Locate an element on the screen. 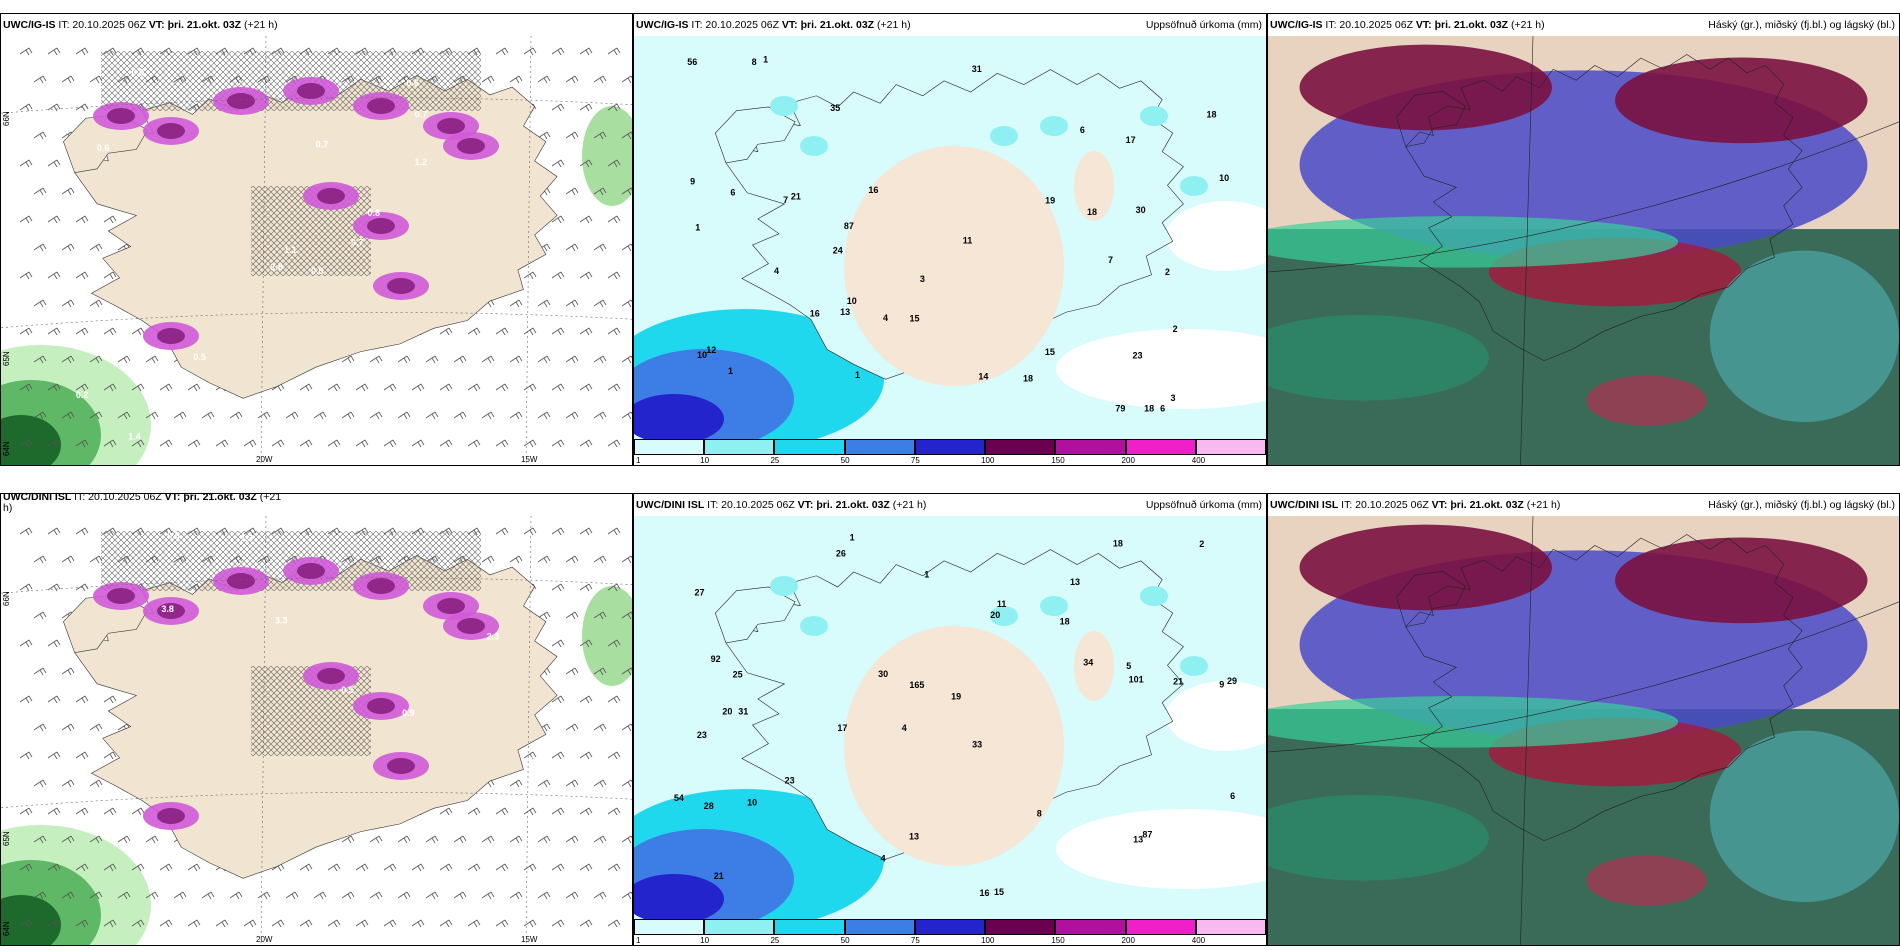  legend-value: 150 is located at coordinates (1058, 460).